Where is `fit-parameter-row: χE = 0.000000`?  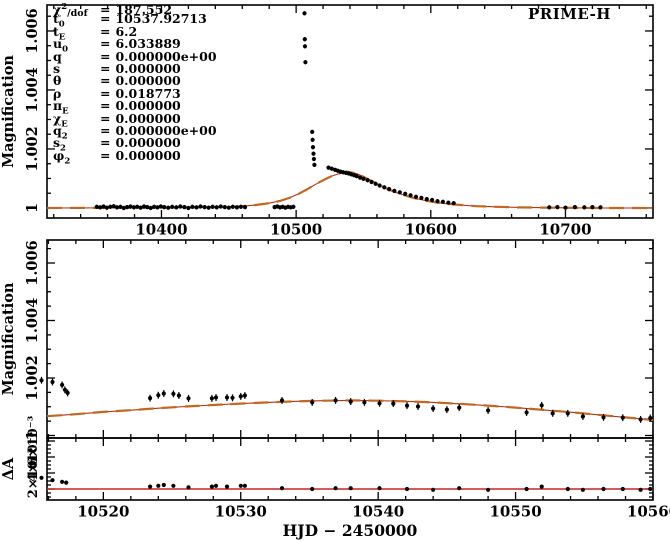 fit-parameter-row: χE = 0.000000 is located at coordinates (135, 120).